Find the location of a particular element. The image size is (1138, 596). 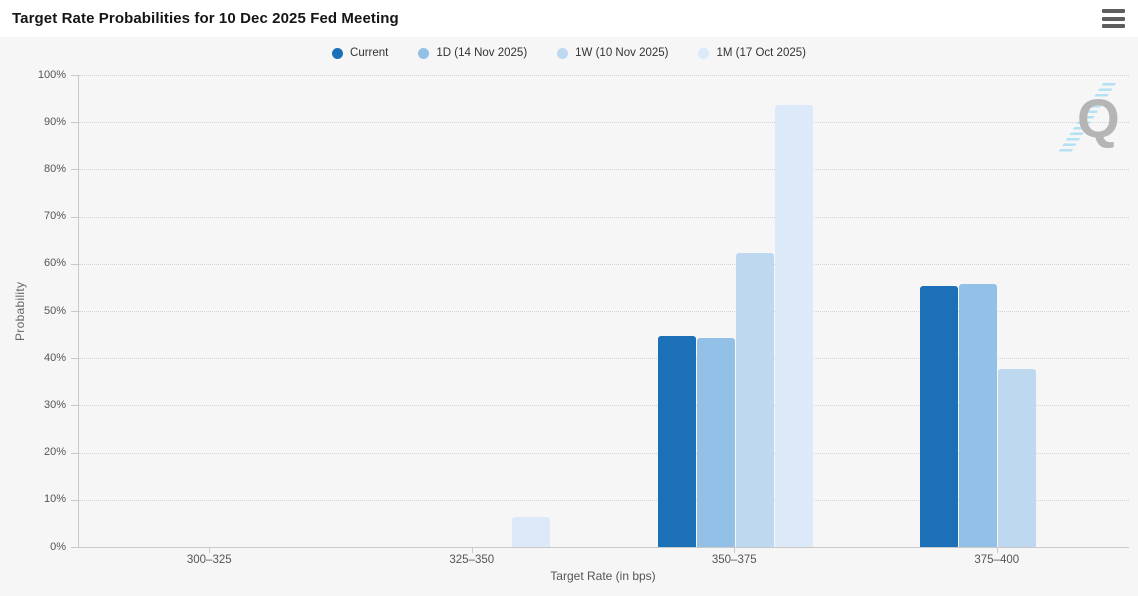

x-axis-title: Target Rate (in bps) is located at coordinates (603, 576).